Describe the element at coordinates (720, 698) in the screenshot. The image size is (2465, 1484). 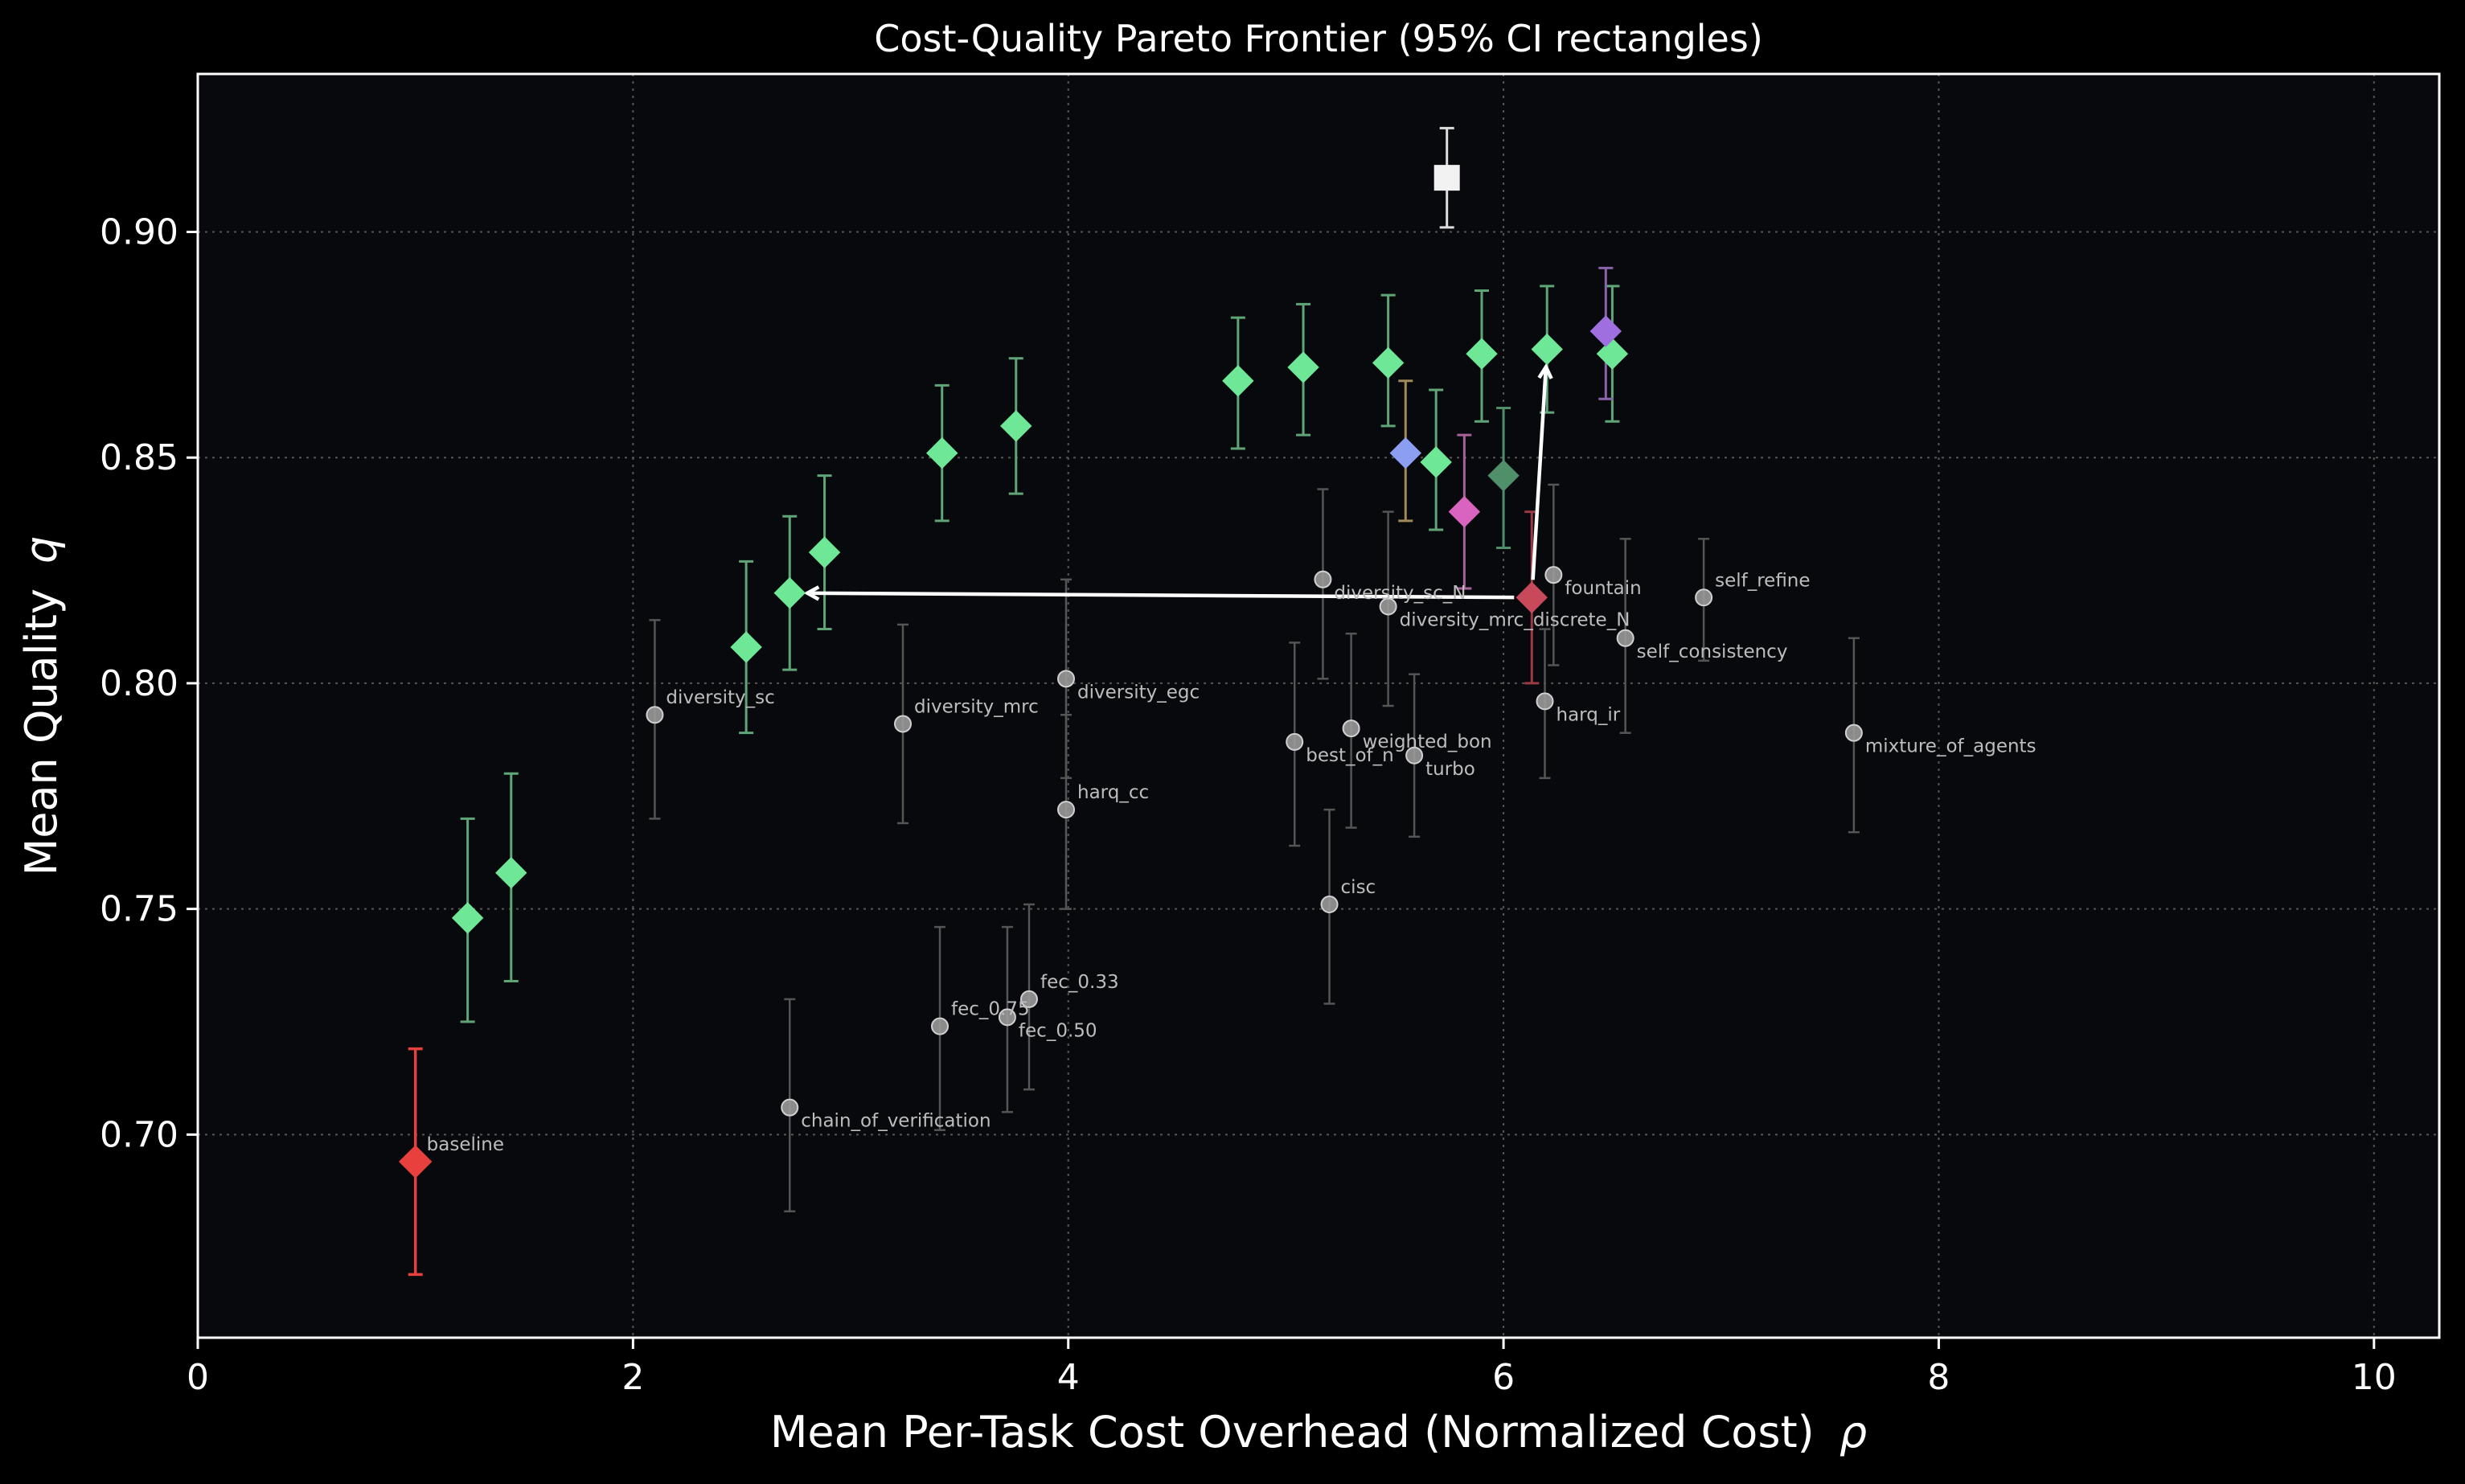
I see `point-label: diversity_sc` at that location.